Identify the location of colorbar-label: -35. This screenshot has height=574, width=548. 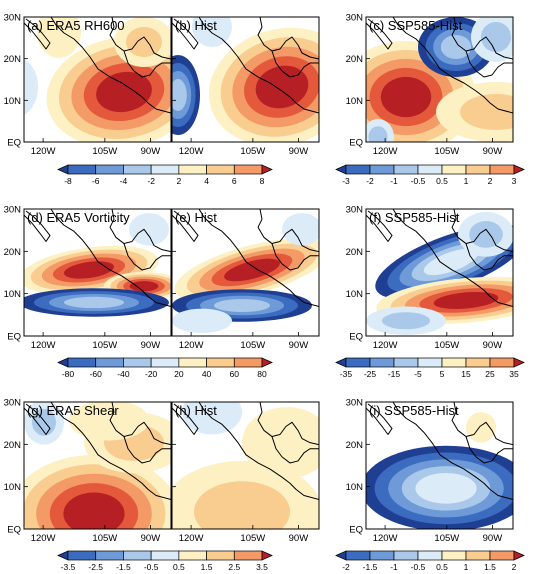
(346, 374).